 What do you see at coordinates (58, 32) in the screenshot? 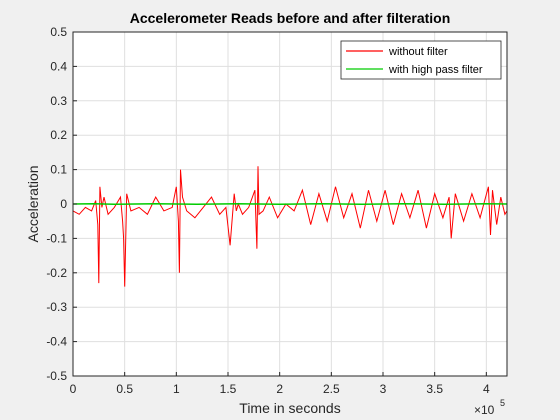
I see `y-tick-label: 0.5` at bounding box center [58, 32].